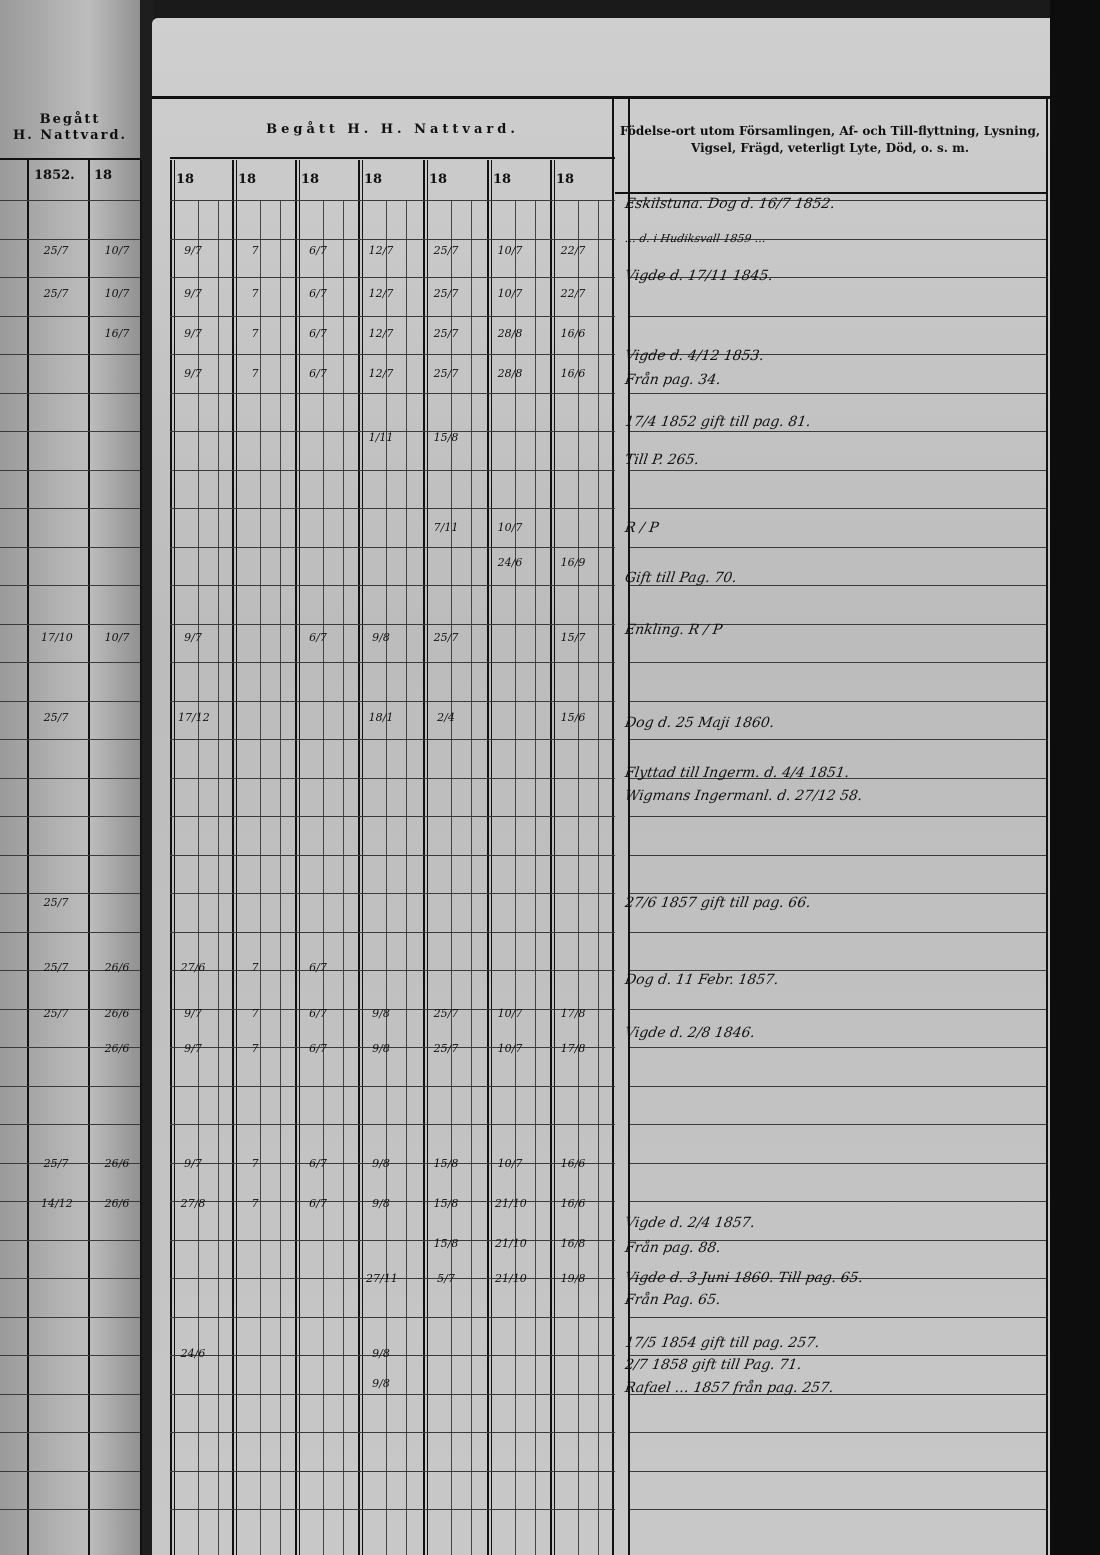  What do you see at coordinates (662, 460) in the screenshot?
I see `register-note: Till P. 265.` at bounding box center [662, 460].